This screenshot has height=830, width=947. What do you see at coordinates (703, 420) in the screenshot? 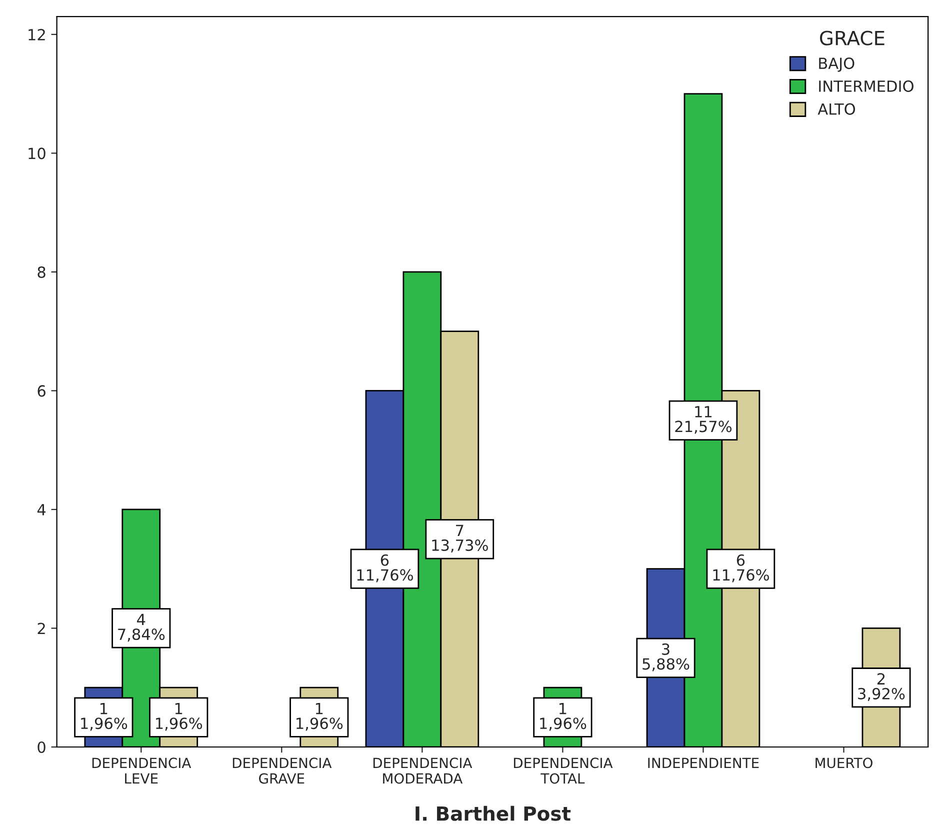
I see `data-label: 11 21,57%` at bounding box center [703, 420].